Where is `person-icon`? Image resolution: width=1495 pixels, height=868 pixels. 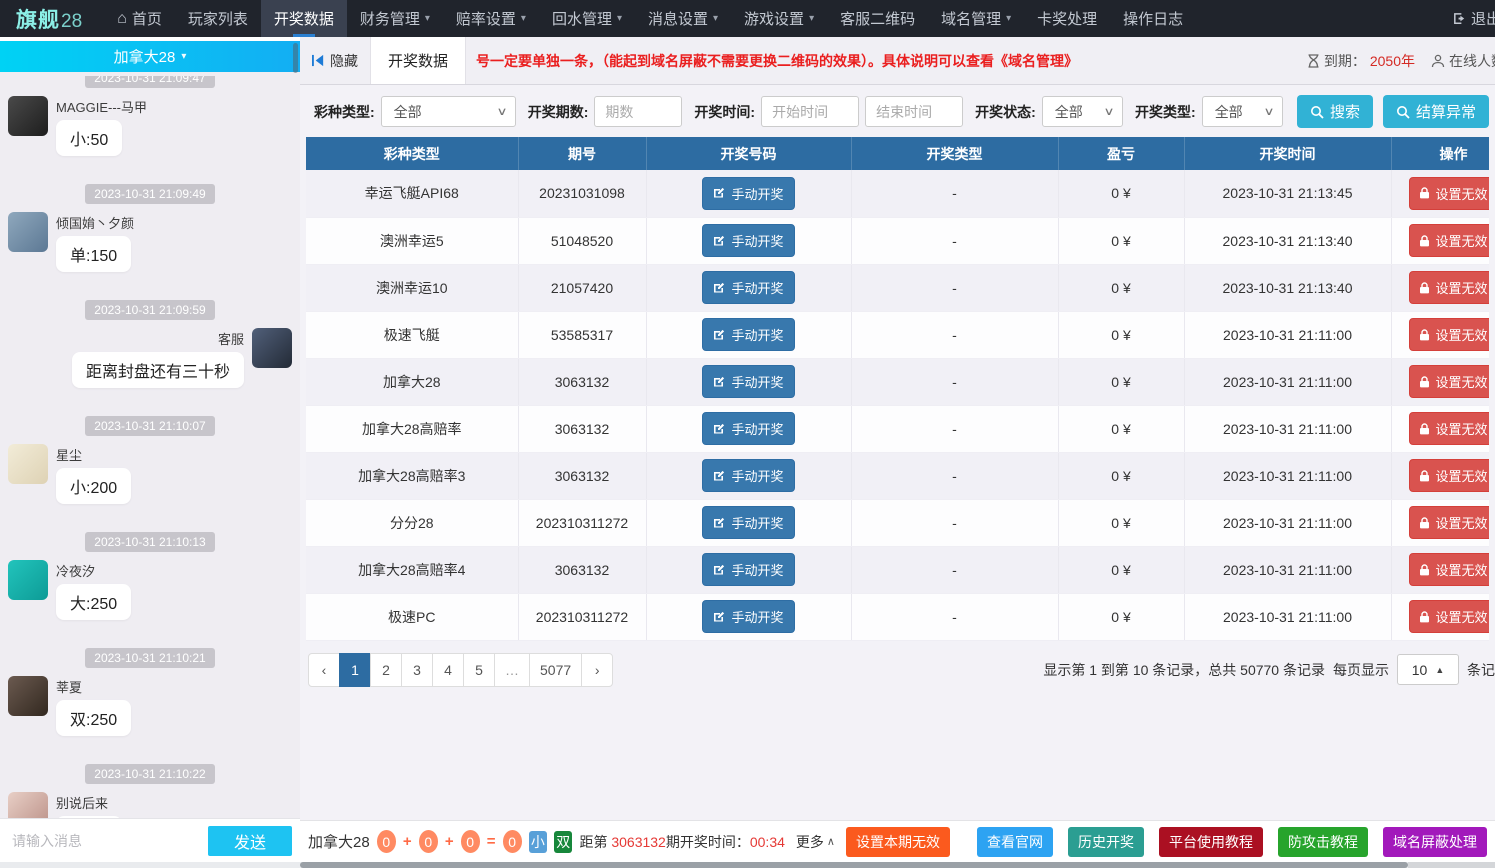
person-icon is located at coordinates (1438, 60).